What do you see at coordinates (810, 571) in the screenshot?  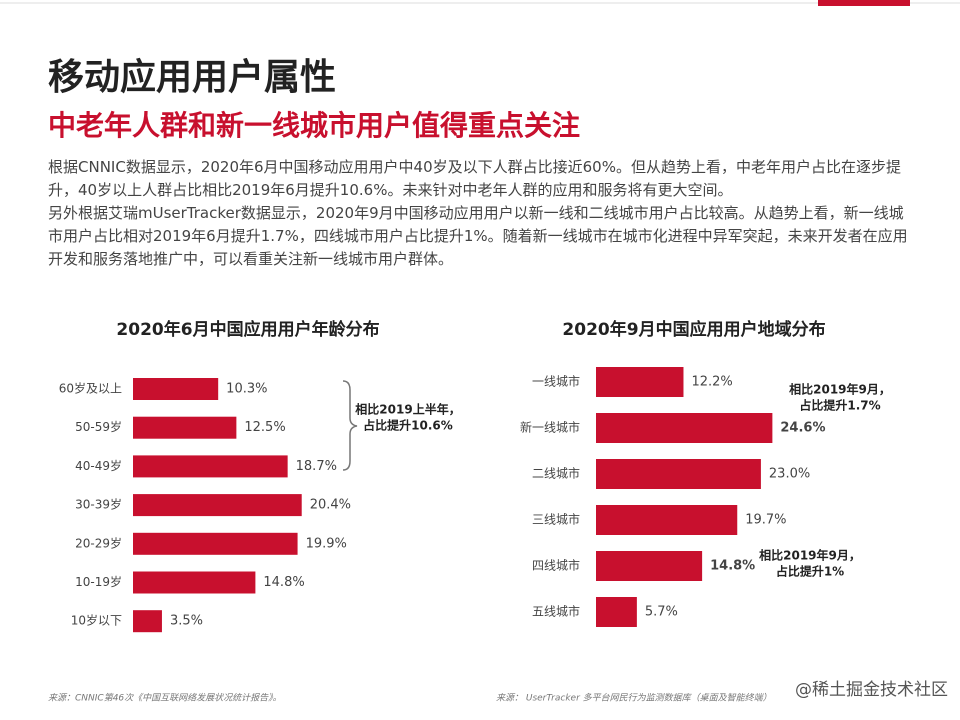 I see `annotation: 占比提升1%` at bounding box center [810, 571].